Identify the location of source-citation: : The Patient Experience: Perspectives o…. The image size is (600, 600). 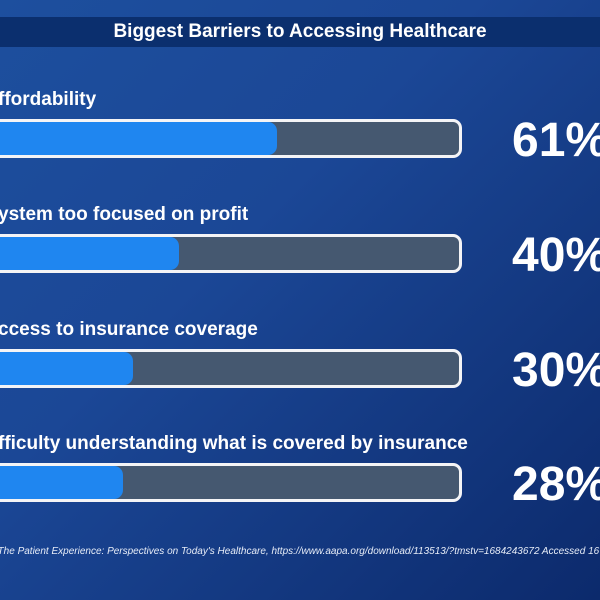
(300, 551).